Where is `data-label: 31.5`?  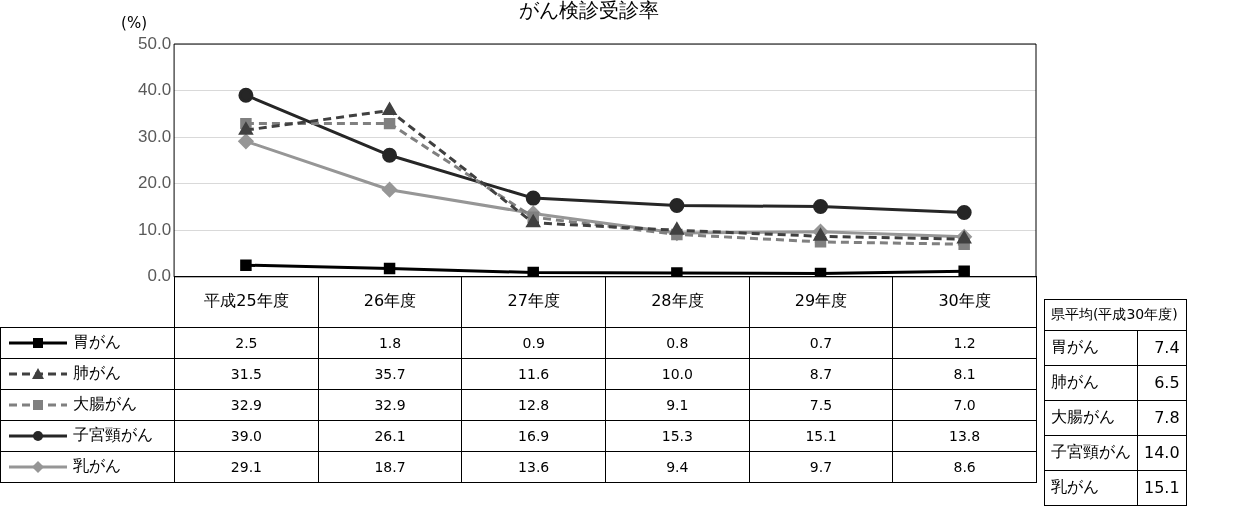
data-label: 31.5 is located at coordinates (246, 374).